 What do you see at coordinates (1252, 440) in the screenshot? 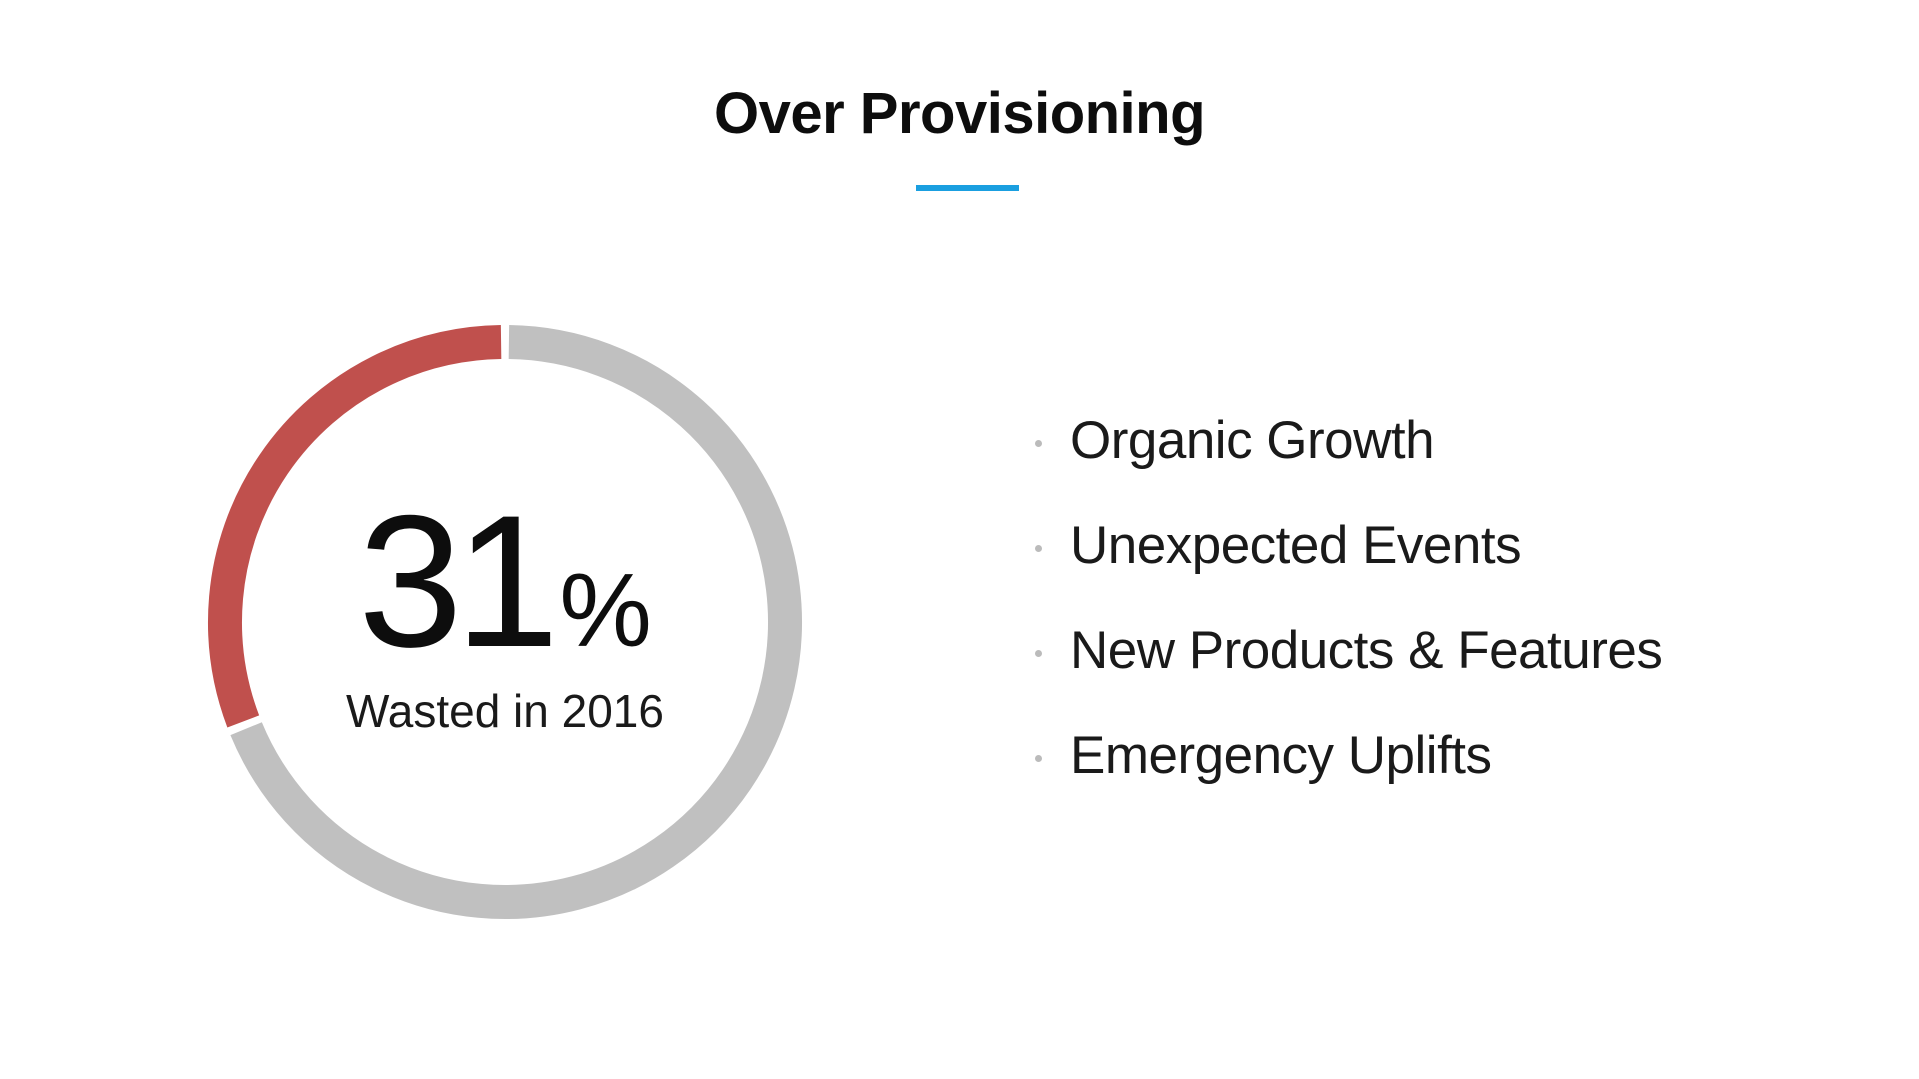
I see `bullet-text: Organic Growth` at bounding box center [1252, 440].